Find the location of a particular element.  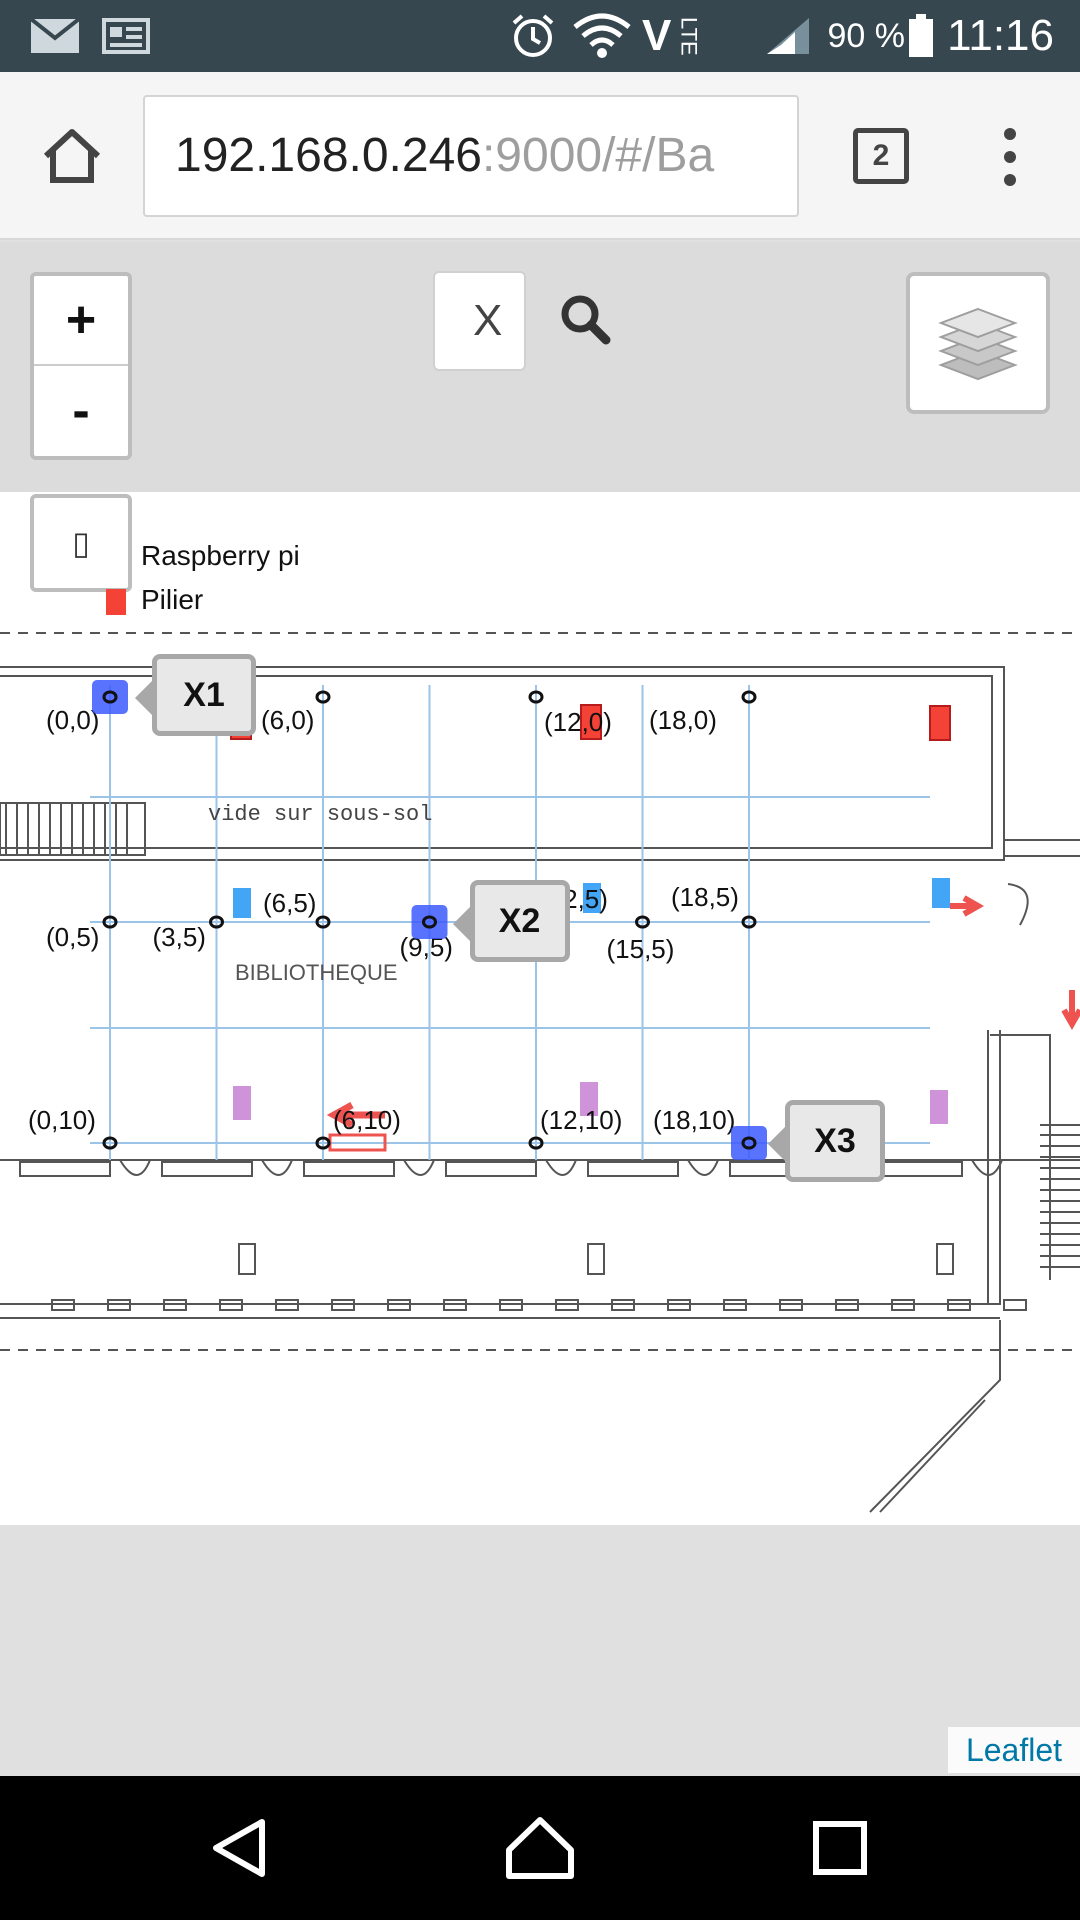

area-label: vide sur sous-sol is located at coordinates (320, 814).